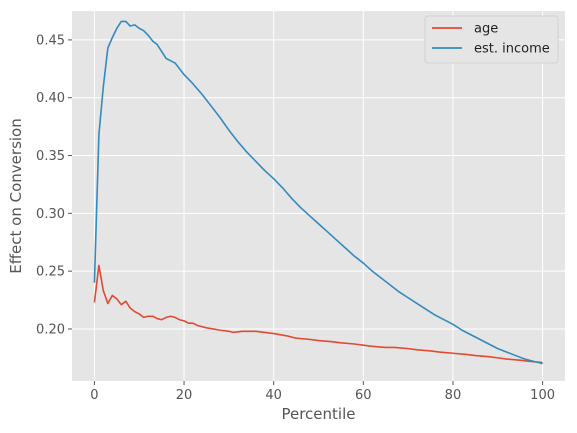 The height and width of the screenshot is (433, 577). I want to click on x-tick-label: 20, so click(184, 395).